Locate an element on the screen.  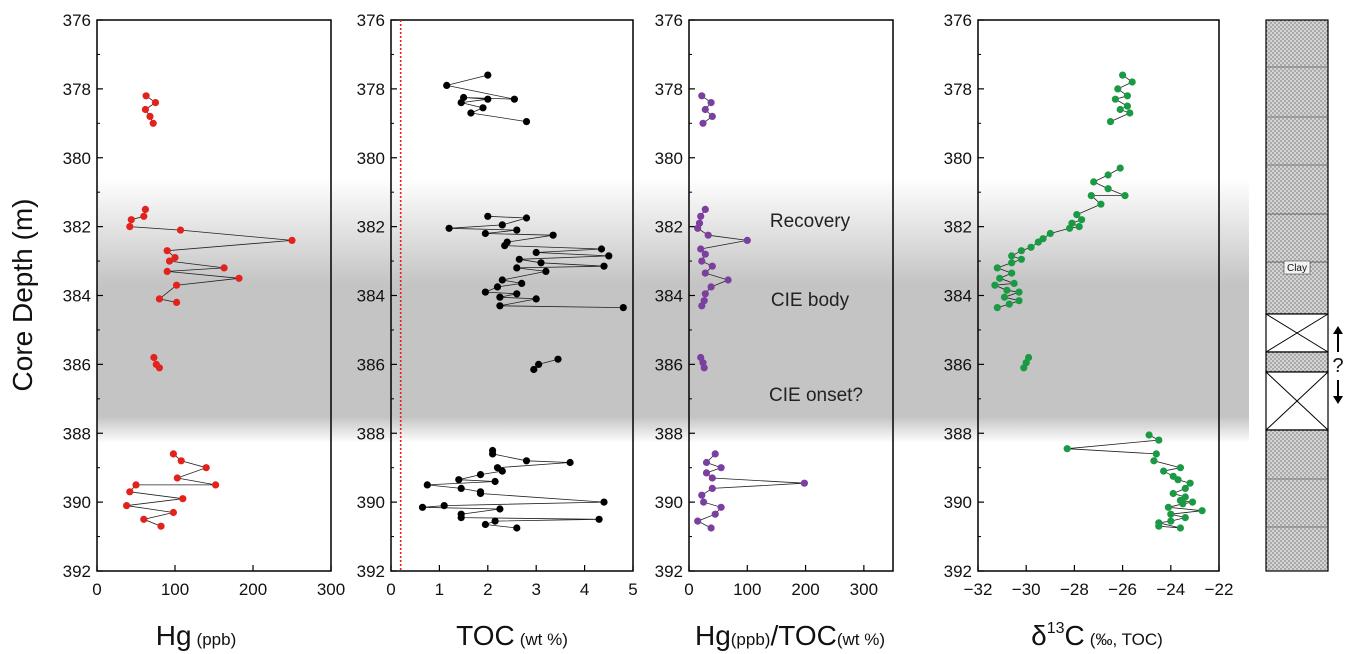
d13c-x-tick-label: −24 is located at coordinates (1170, 589).